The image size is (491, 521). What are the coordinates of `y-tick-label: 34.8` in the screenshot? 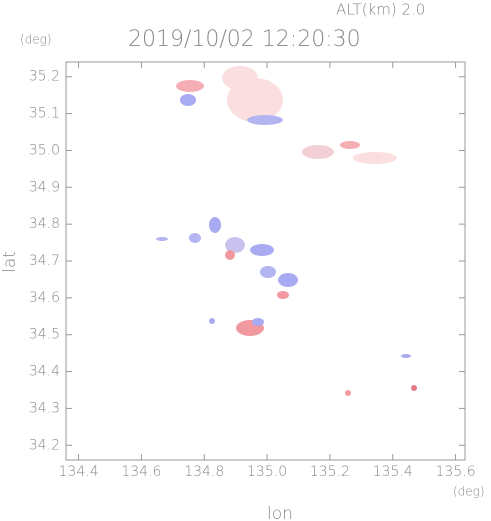 It's located at (44, 224).